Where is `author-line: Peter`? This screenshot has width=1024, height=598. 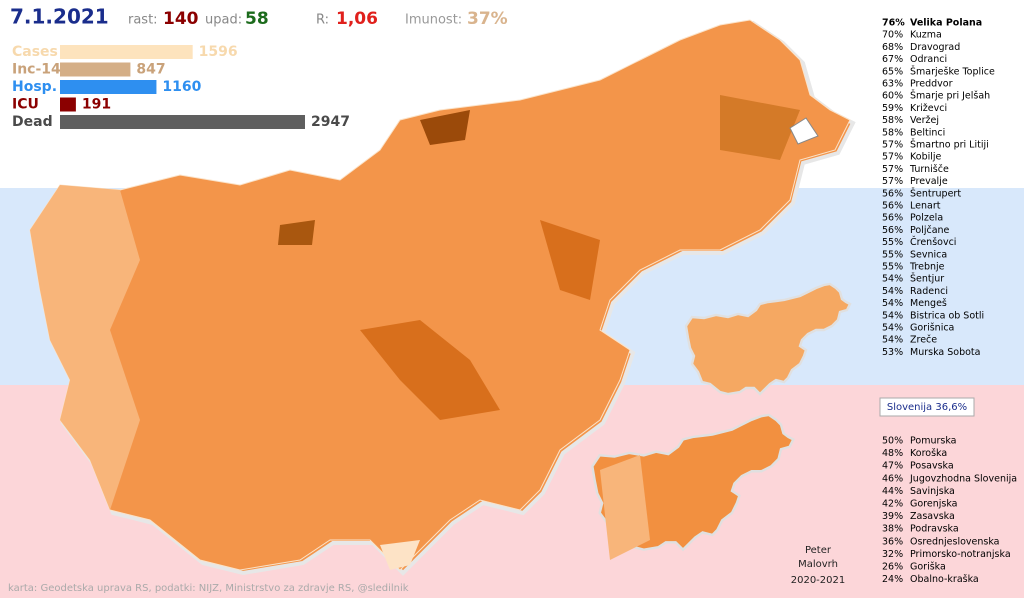
author-line: Peter is located at coordinates (818, 550).